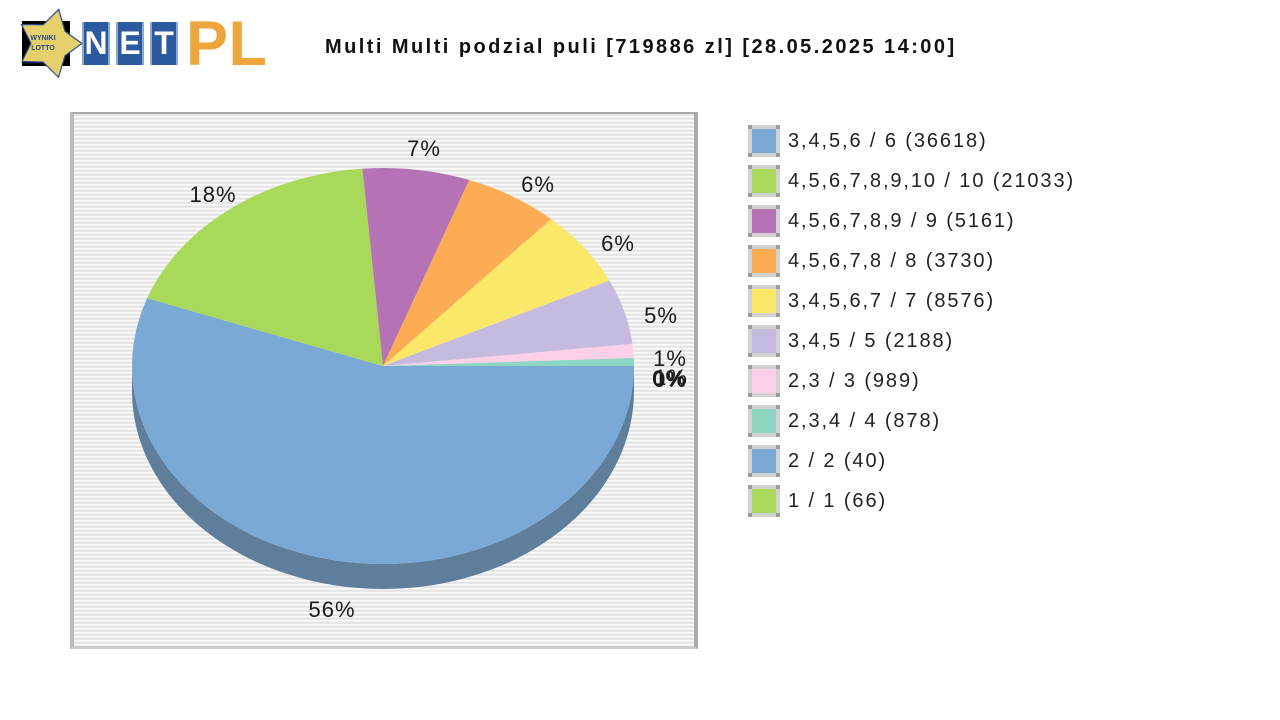 Image resolution: width=1280 pixels, height=720 pixels. What do you see at coordinates (43, 48) in the screenshot?
I see `svg-text: LOTTO` at bounding box center [43, 48].